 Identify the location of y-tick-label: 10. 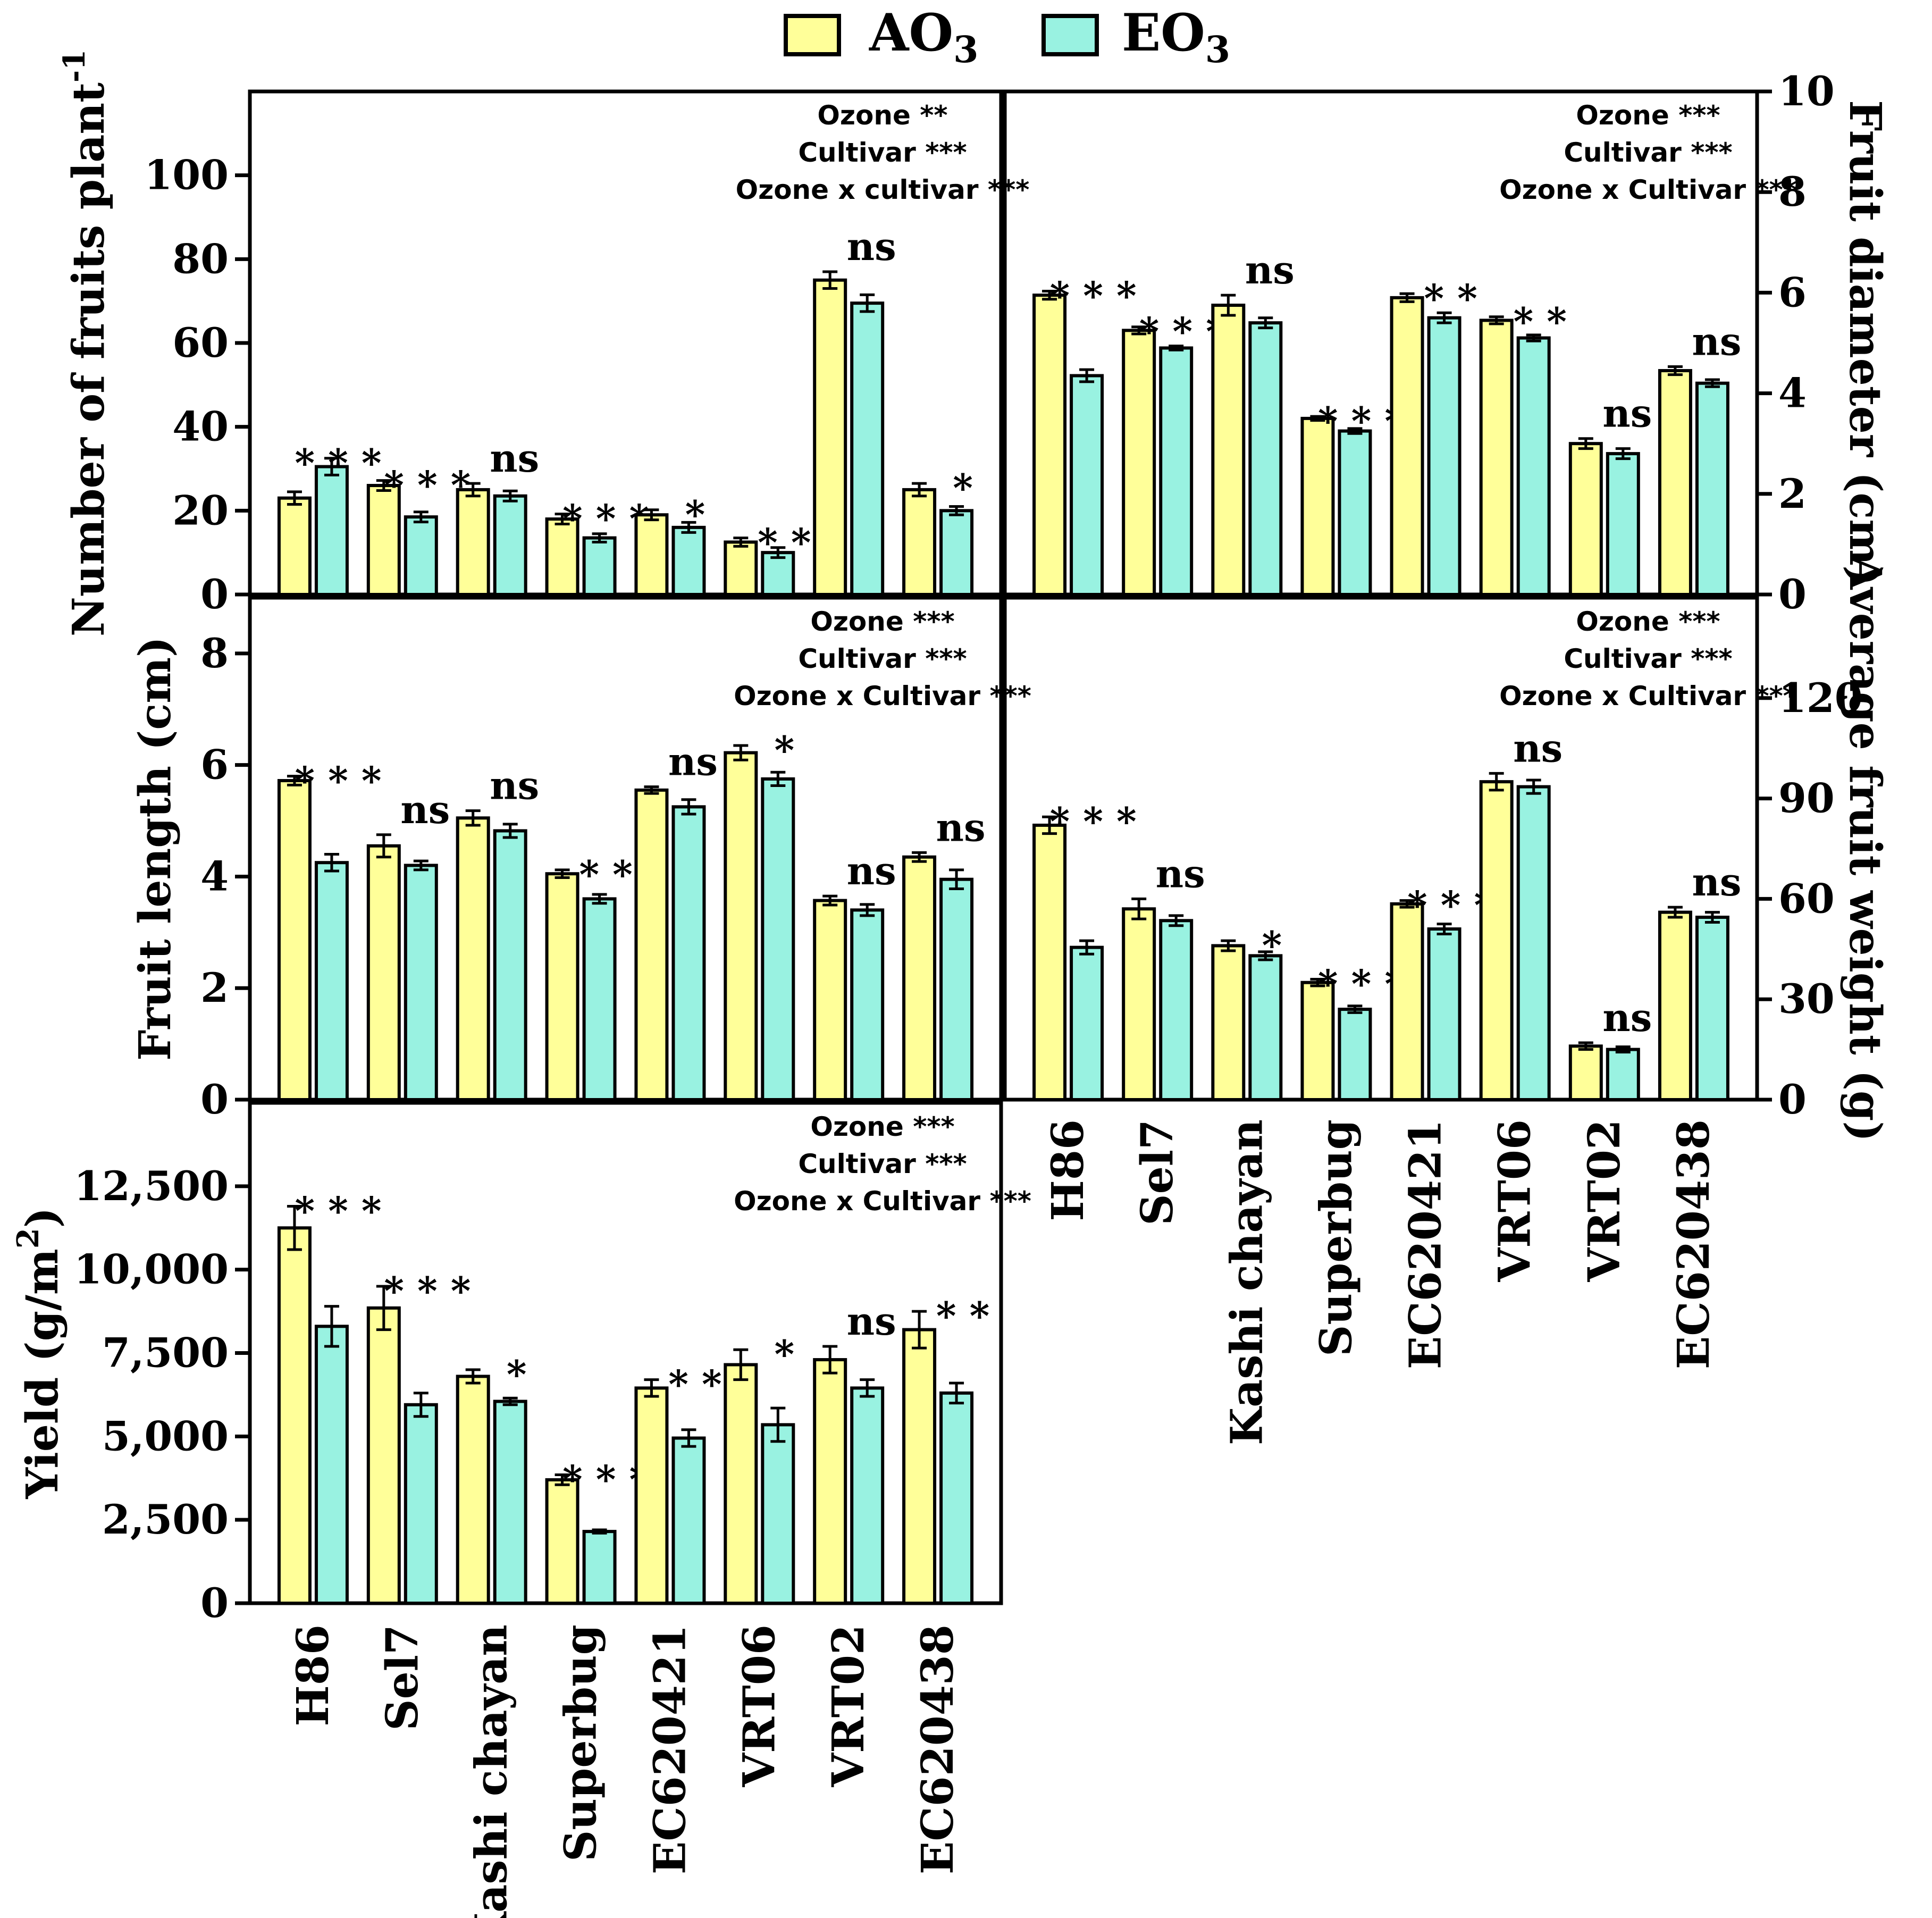
(1806, 91).